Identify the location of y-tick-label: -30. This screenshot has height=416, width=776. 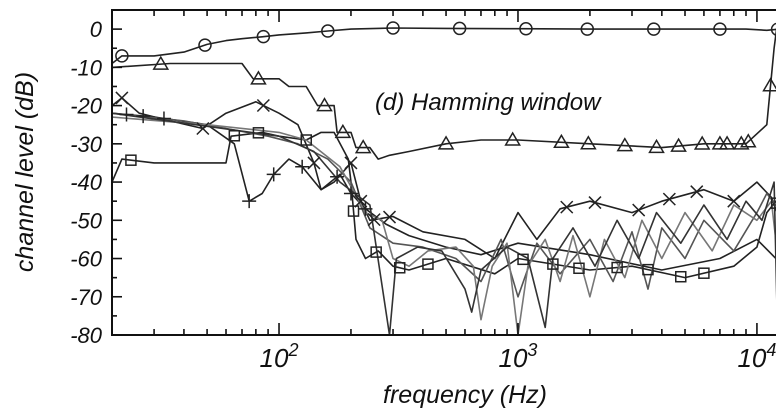
(86, 144).